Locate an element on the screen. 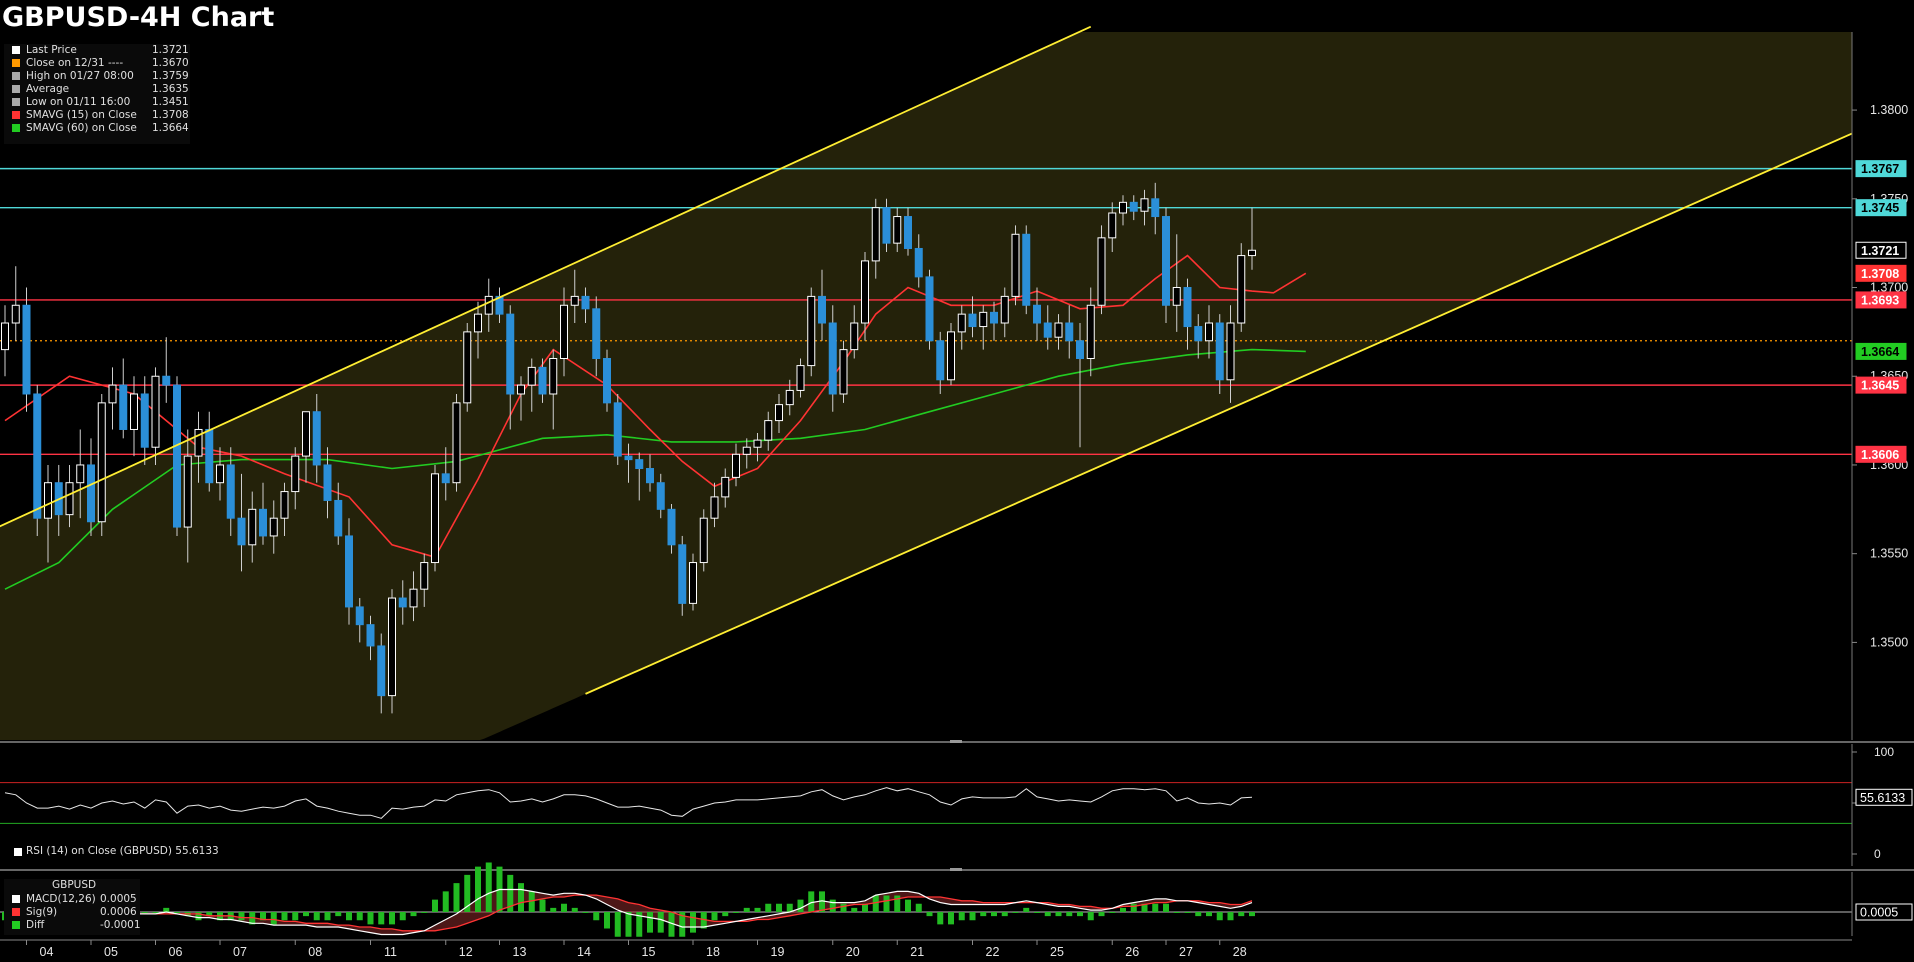 Image resolution: width=1914 pixels, height=962 pixels. legend-row: Last Price 1.3721 is located at coordinates (97, 50).